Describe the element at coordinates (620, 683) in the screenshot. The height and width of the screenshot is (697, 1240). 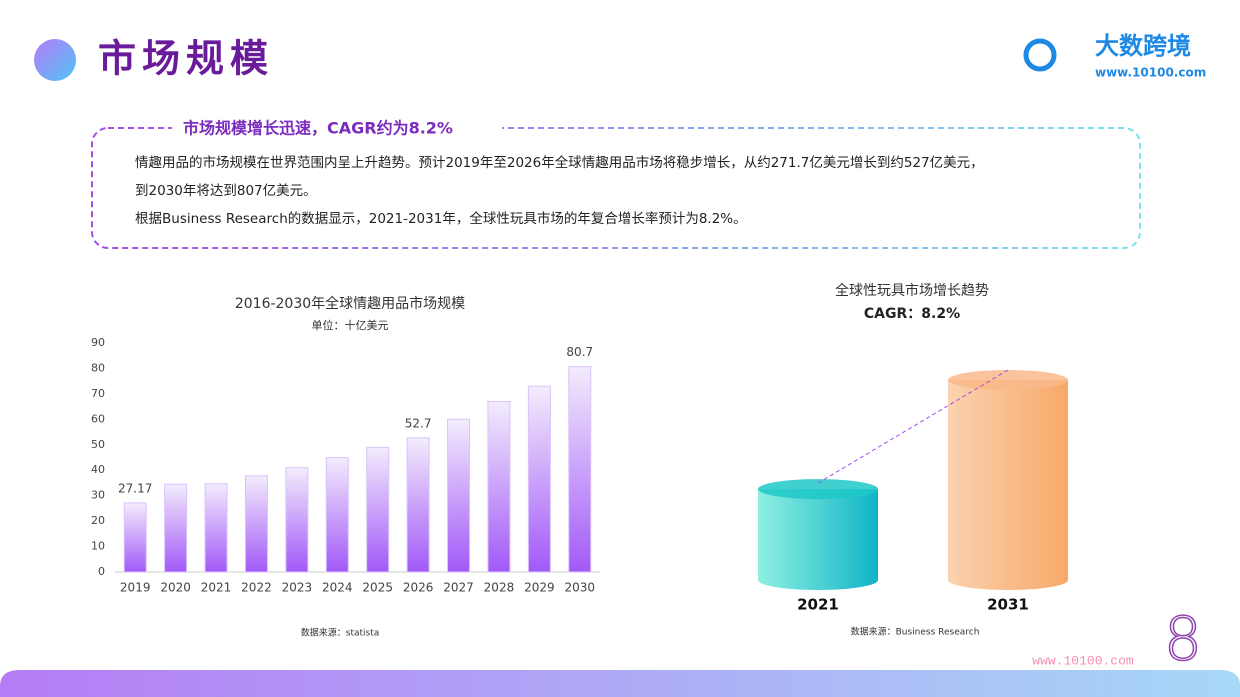
I see `footer-strip` at that location.